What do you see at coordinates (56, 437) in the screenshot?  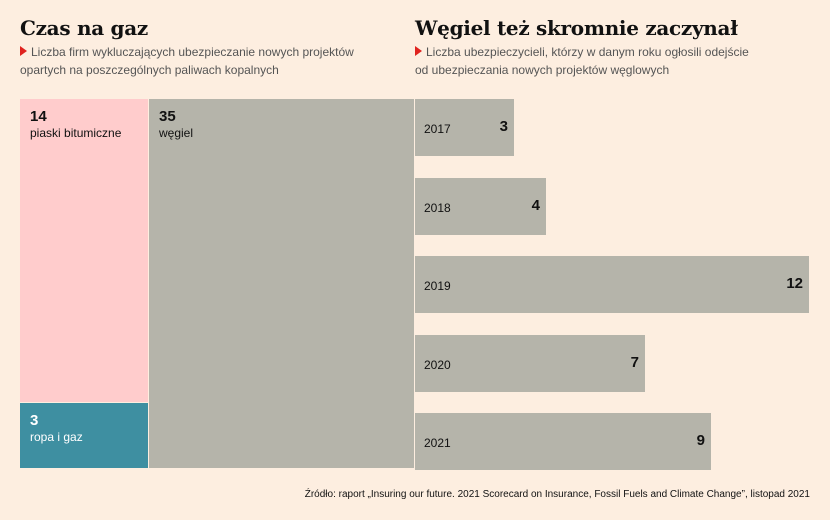 I see `treemap-cell-ropa-gaz-label: ropa i gaz` at bounding box center [56, 437].